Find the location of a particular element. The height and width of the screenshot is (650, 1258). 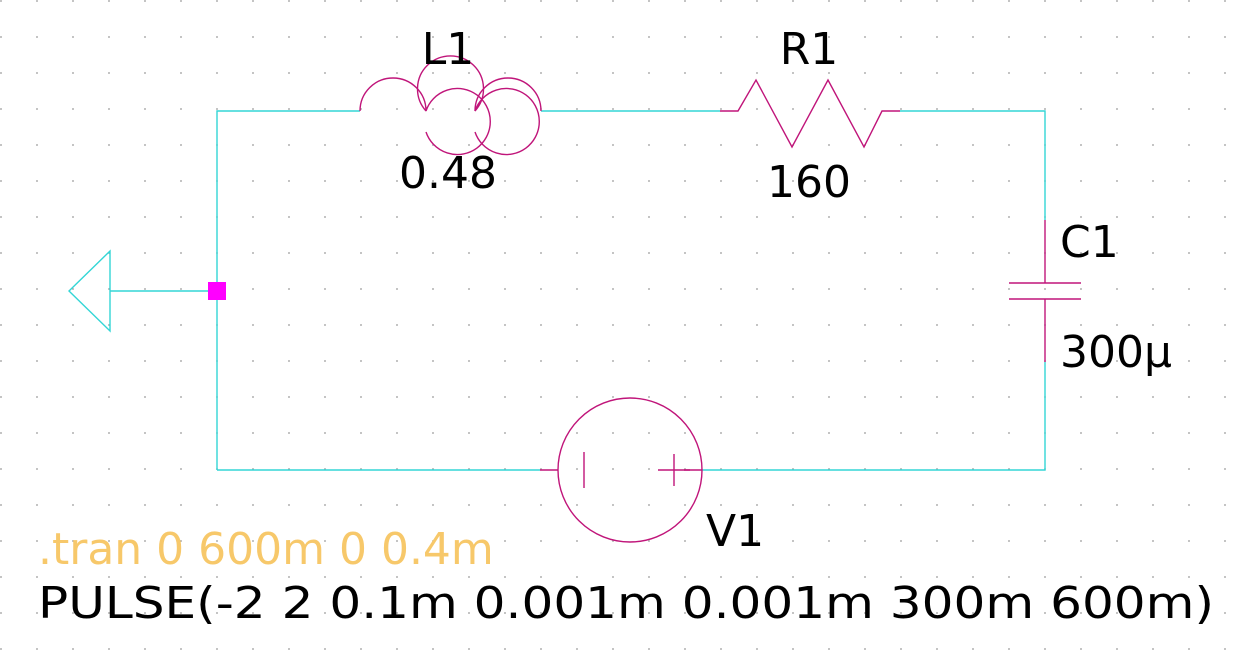

junction-node is located at coordinates (217, 291).